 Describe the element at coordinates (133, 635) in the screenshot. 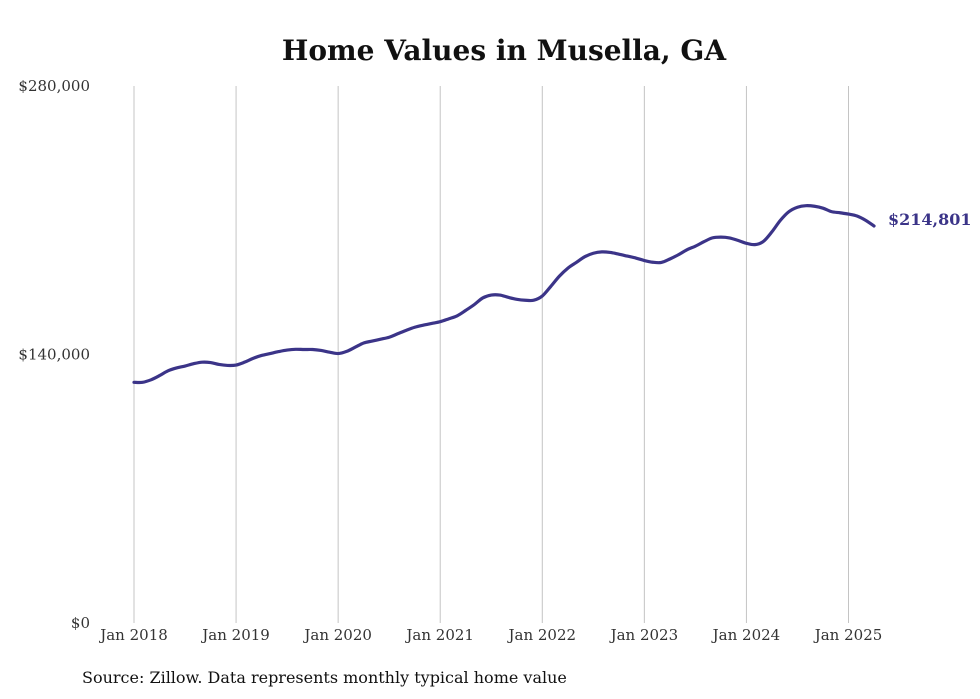

I see `x-tick-label: Jan 2018` at that location.